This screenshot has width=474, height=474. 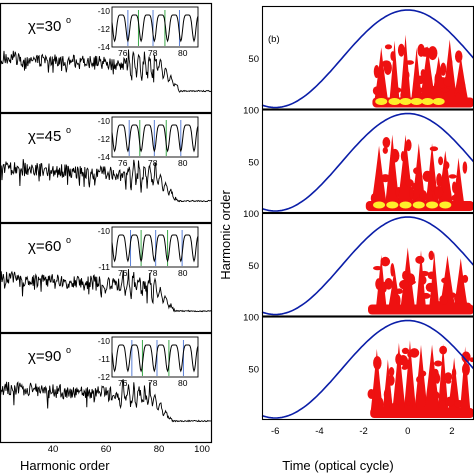 I want to click on right-y-axis-title: Harmonic order, so click(x=225, y=235).